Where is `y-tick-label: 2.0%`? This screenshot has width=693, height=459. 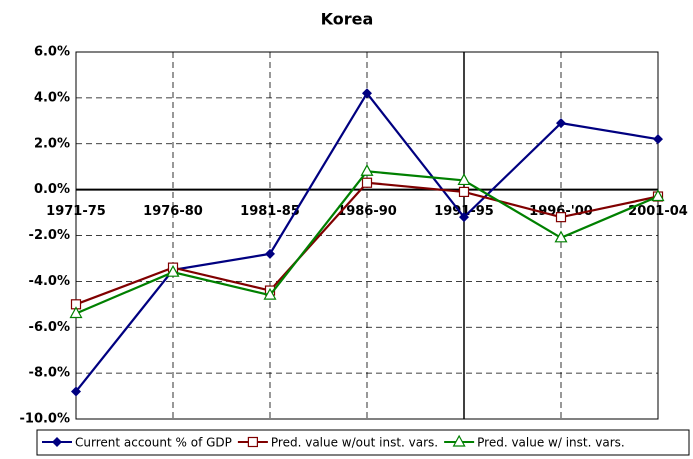 y-tick-label: 2.0% is located at coordinates (52, 143).